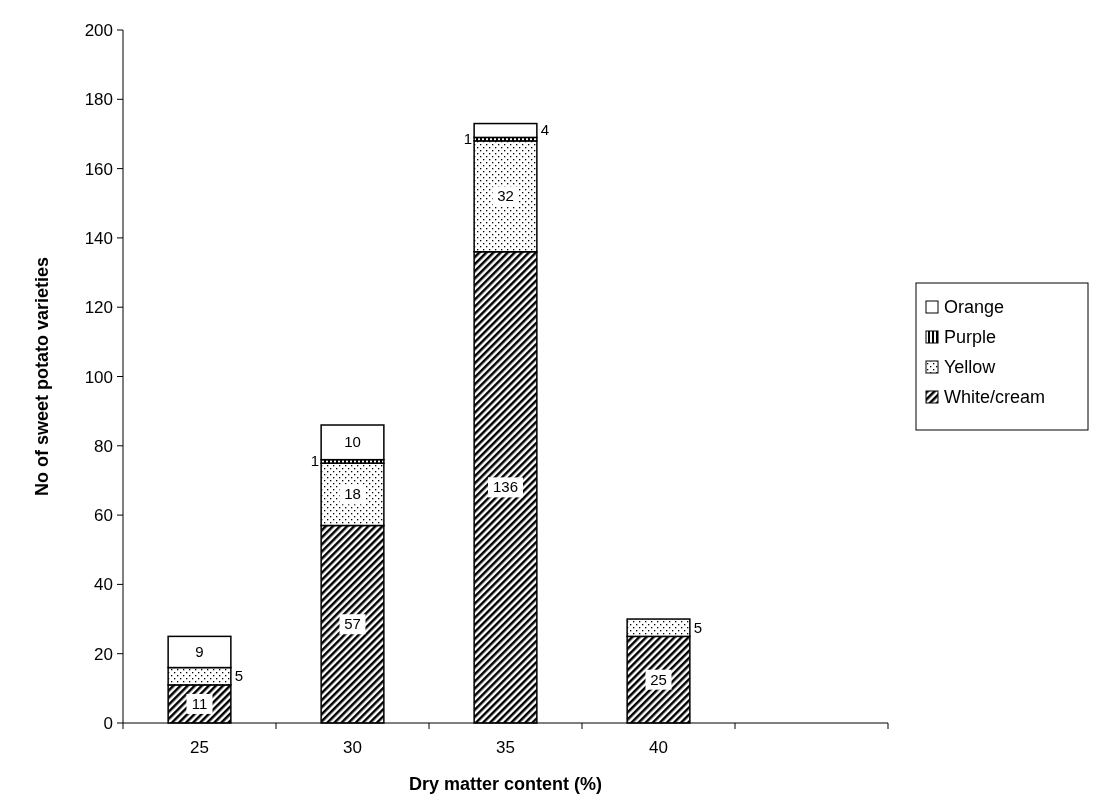 This screenshot has height=812, width=1106. I want to click on x-tick-label: 30, so click(352, 747).